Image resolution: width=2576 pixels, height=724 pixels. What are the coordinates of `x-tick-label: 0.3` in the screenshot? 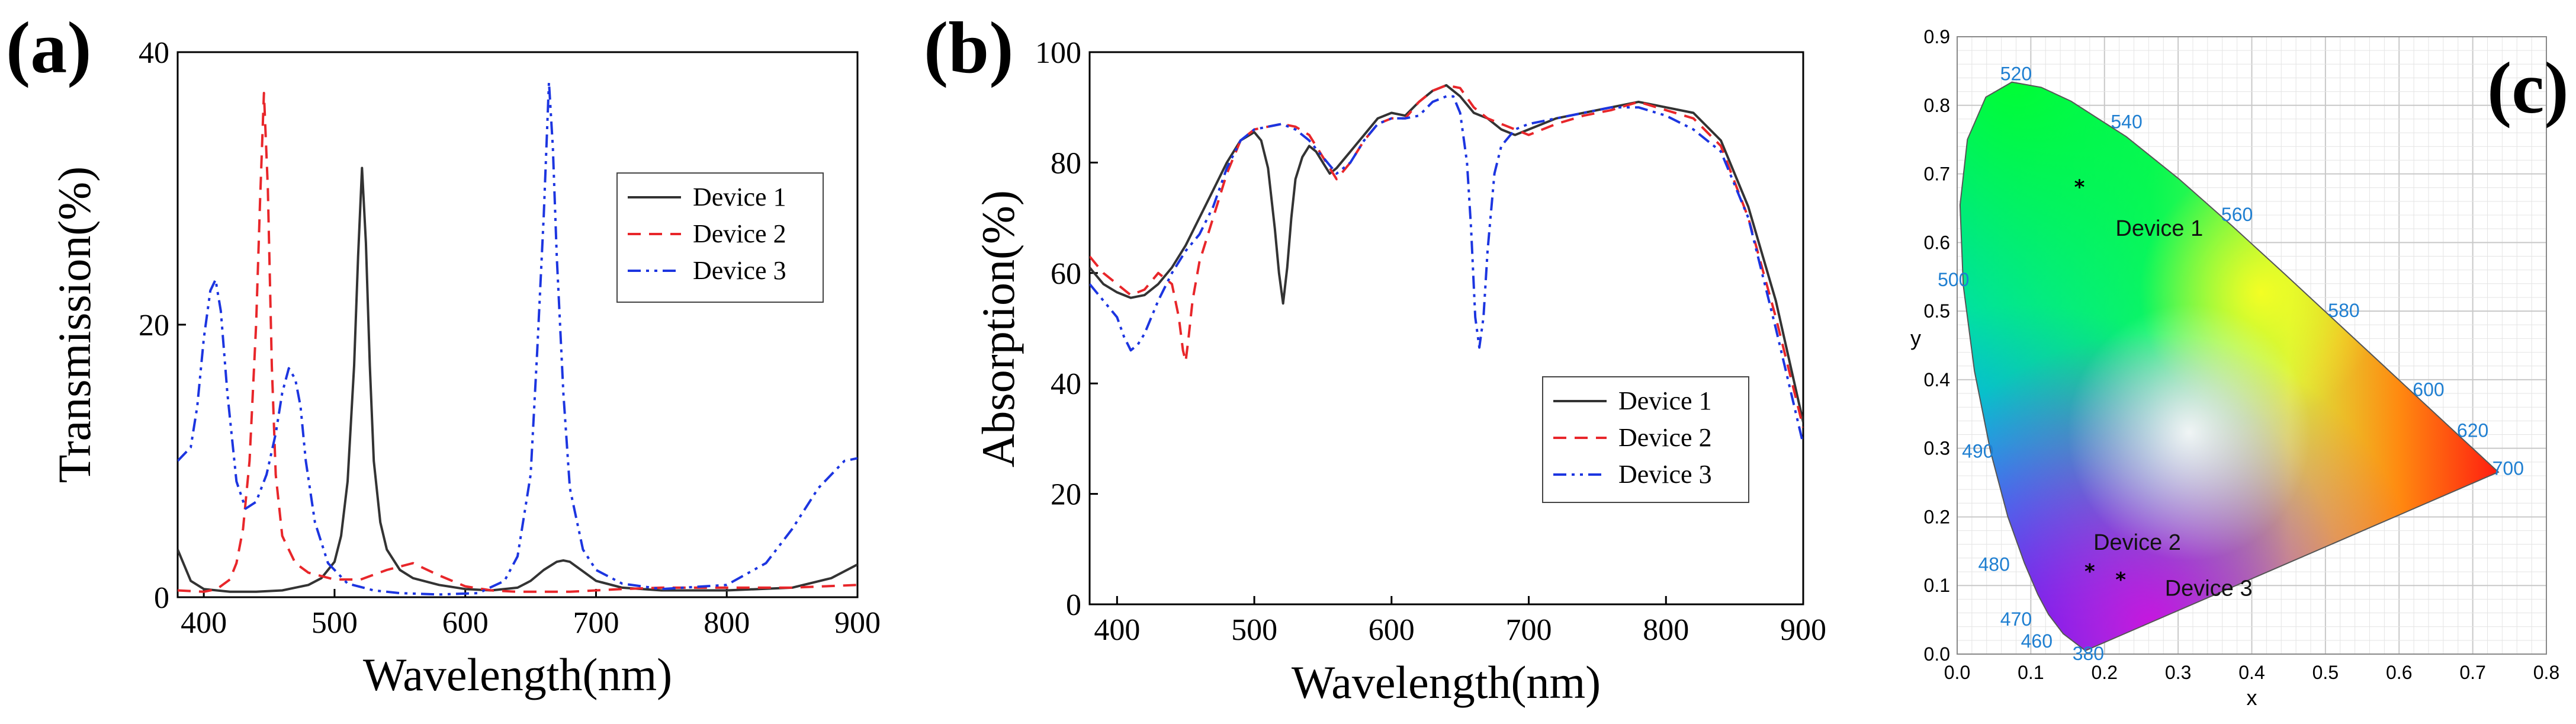 It's located at (2178, 673).